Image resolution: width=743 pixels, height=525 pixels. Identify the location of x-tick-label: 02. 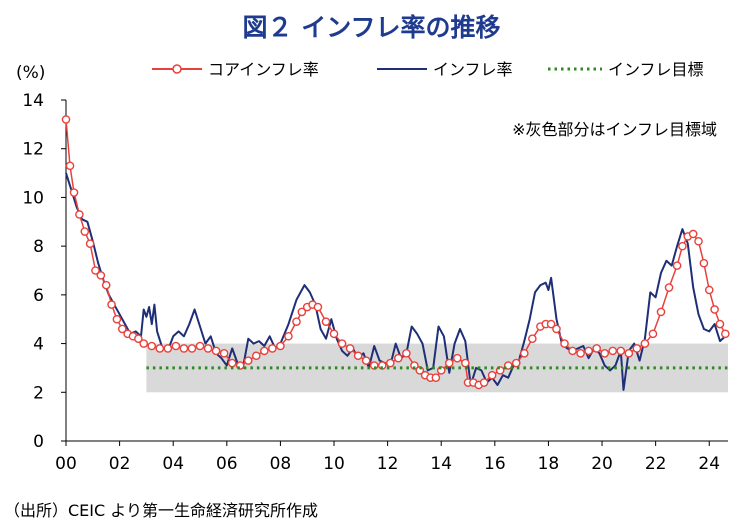
(120, 464).